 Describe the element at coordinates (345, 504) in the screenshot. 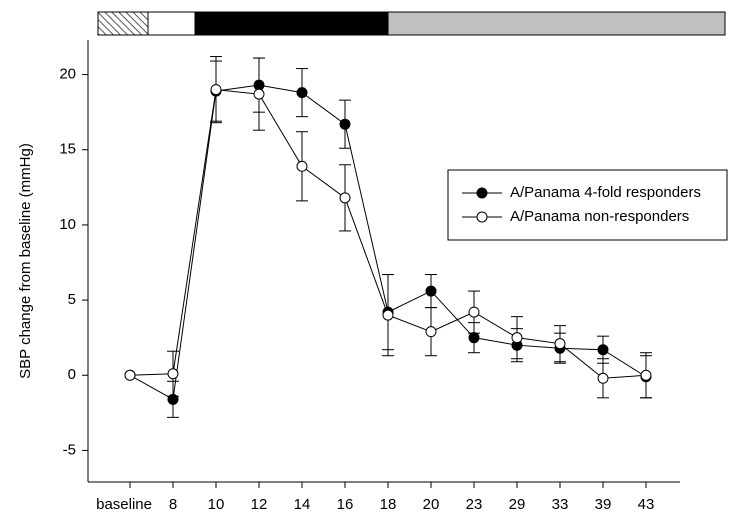

I see `x-tick-label: 16` at that location.